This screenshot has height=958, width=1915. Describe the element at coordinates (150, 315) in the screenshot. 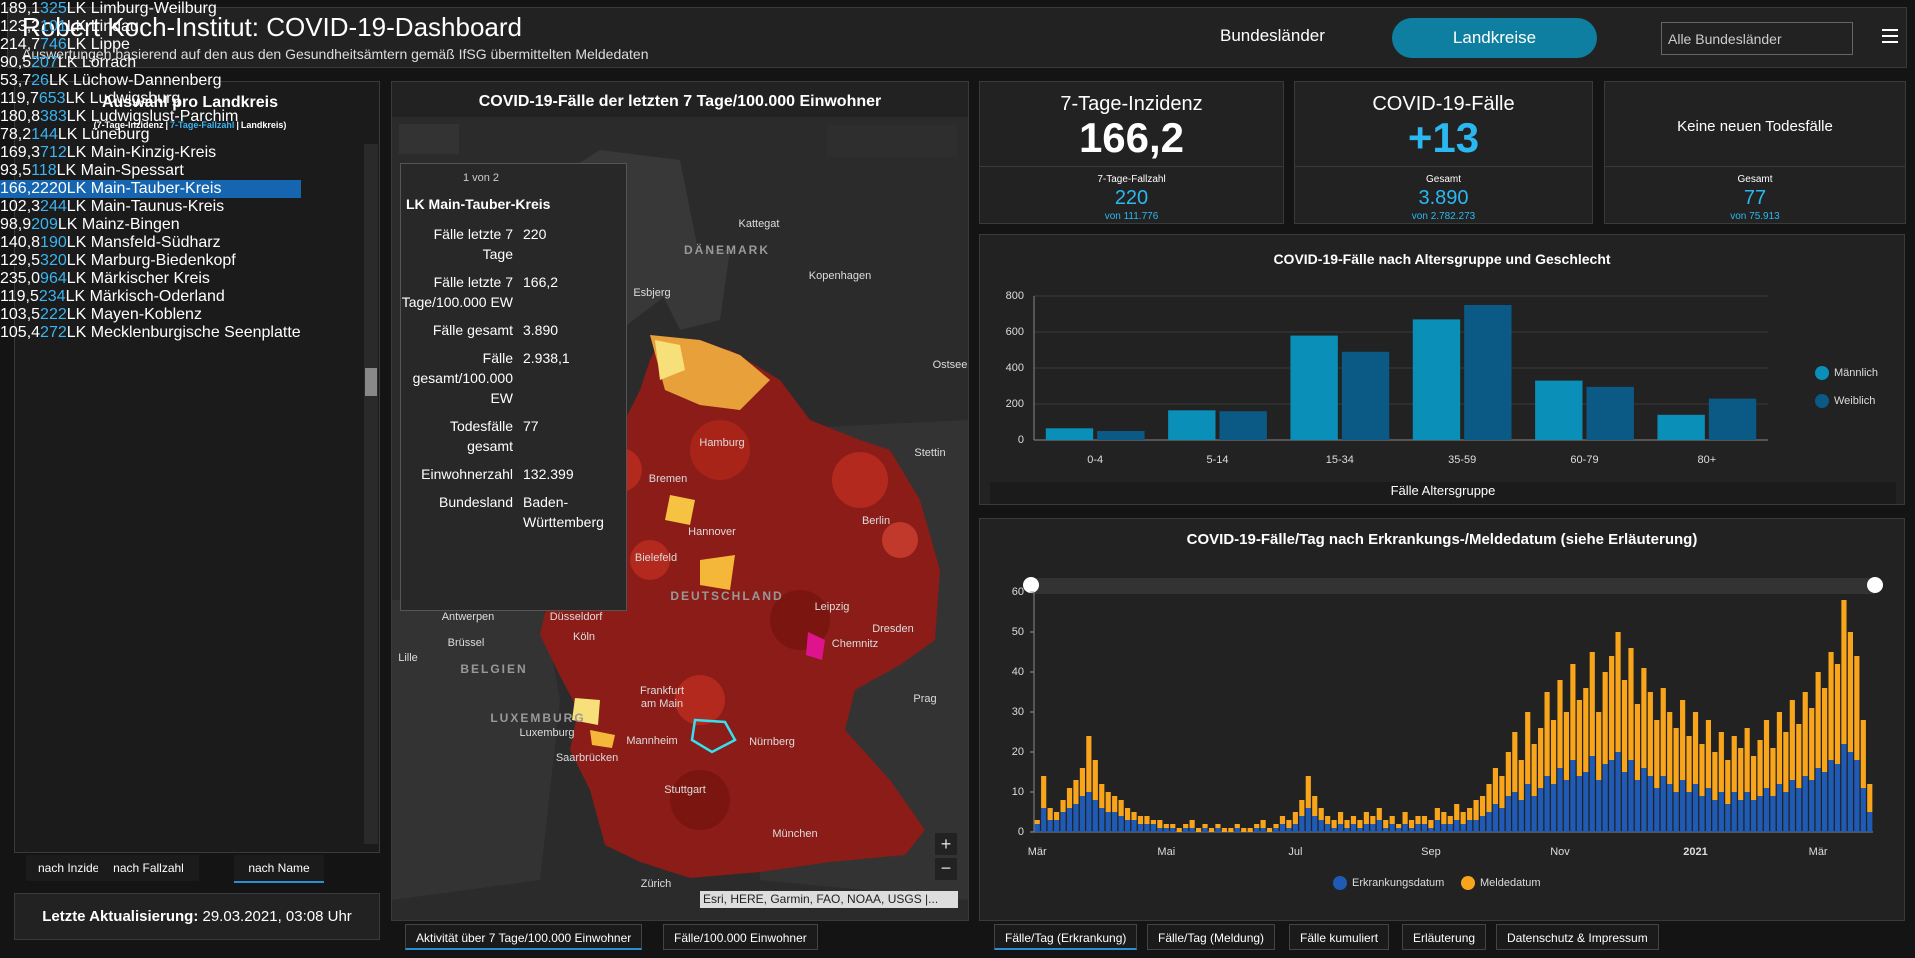

I see `list-row: 103,5222LK Mayen-Koblenz` at that location.